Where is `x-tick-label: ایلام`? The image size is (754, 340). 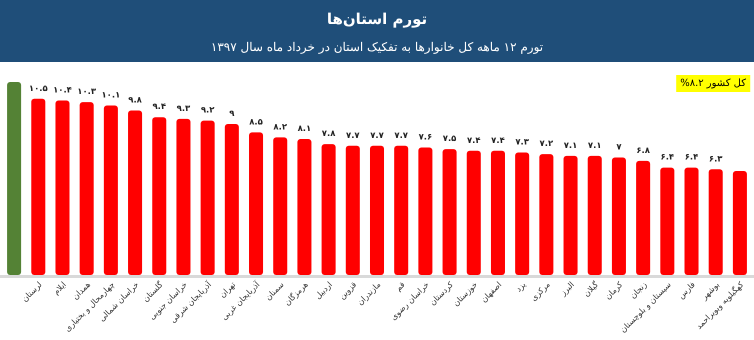
x-tick-label: ایلام is located at coordinates (60, 288).